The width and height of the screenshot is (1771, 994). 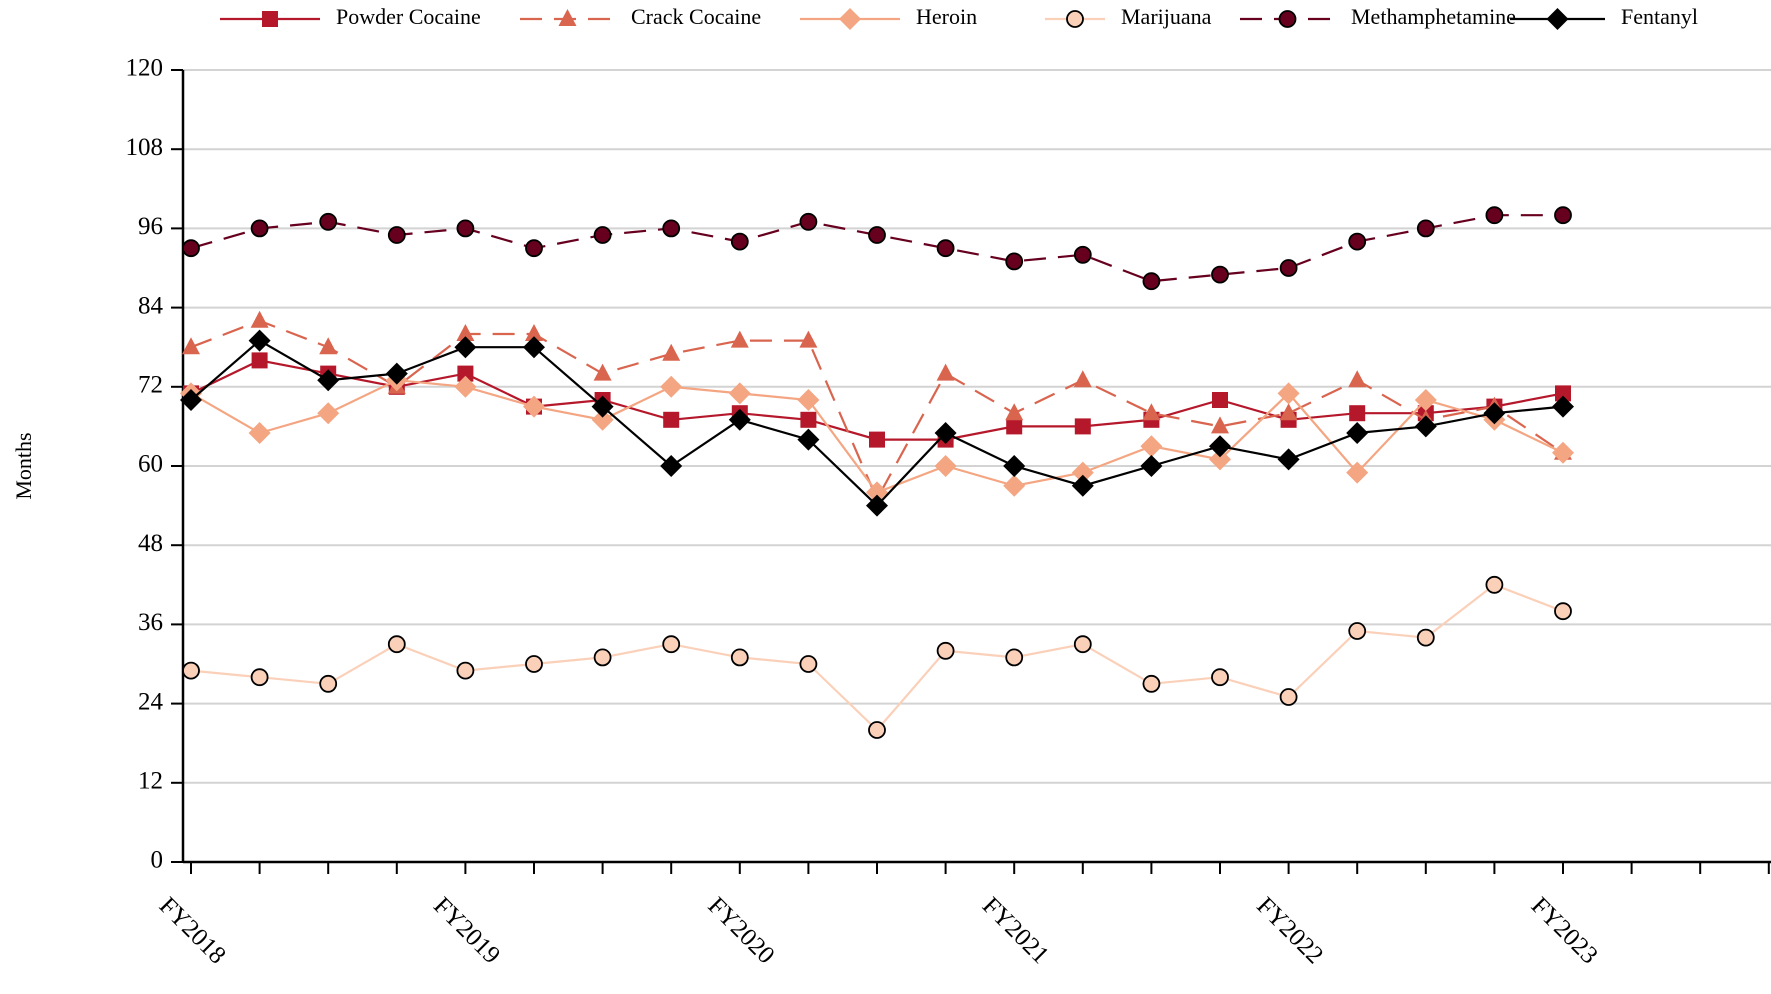 What do you see at coordinates (1564, 930) in the screenshot?
I see `x-tick-label: FY2023` at bounding box center [1564, 930].